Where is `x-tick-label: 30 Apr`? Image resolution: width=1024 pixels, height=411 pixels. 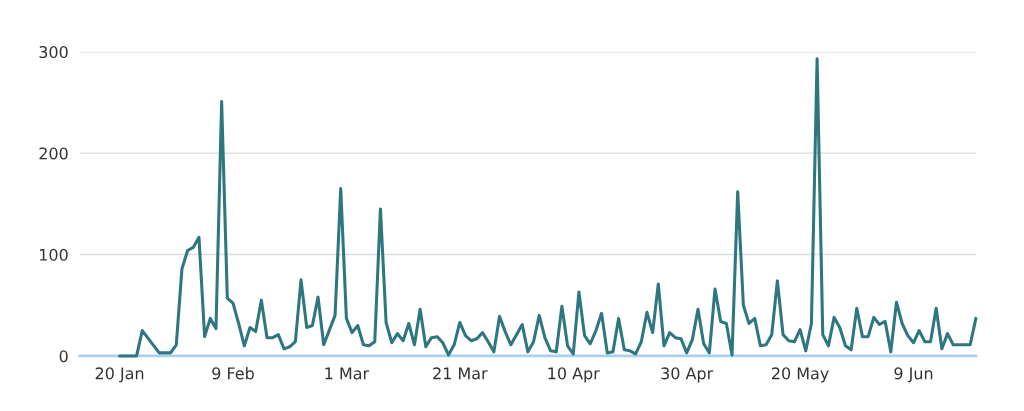 x-tick-label: 30 Apr is located at coordinates (687, 375).